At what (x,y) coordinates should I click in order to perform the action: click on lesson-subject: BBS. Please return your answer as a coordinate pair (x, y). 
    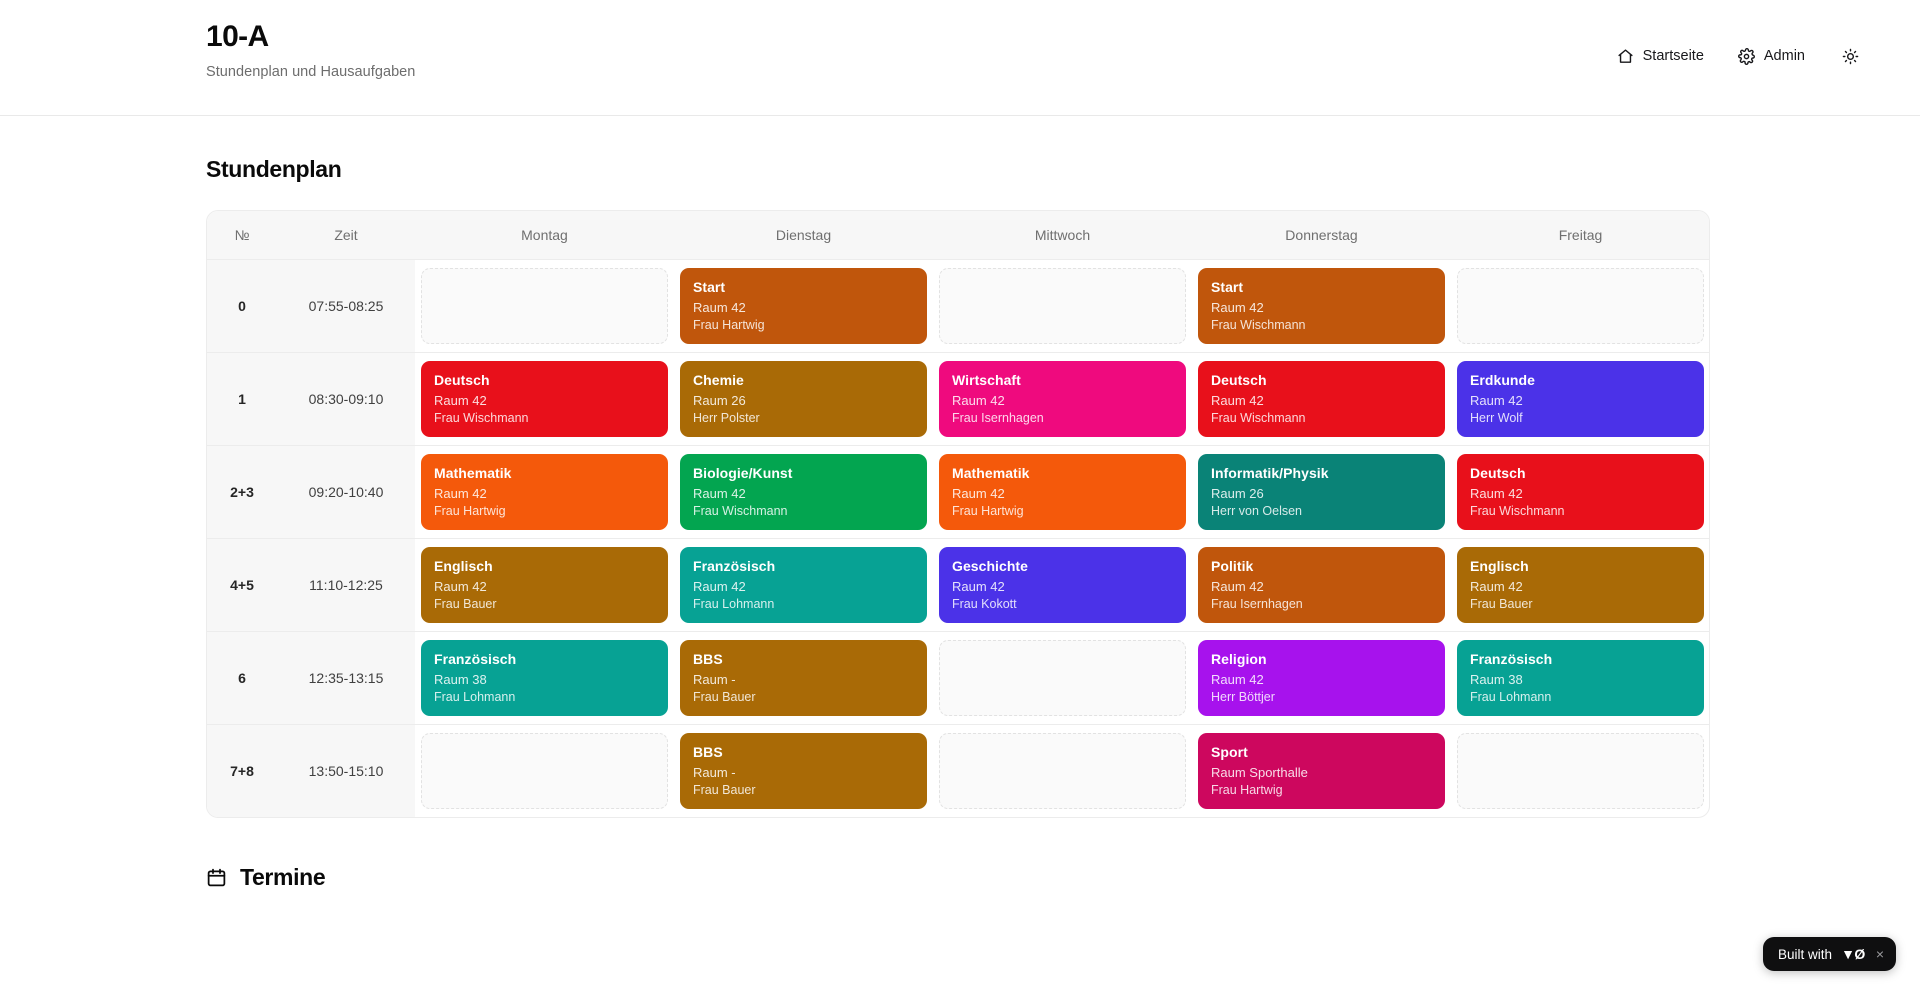
    Looking at the image, I should click on (708, 658).